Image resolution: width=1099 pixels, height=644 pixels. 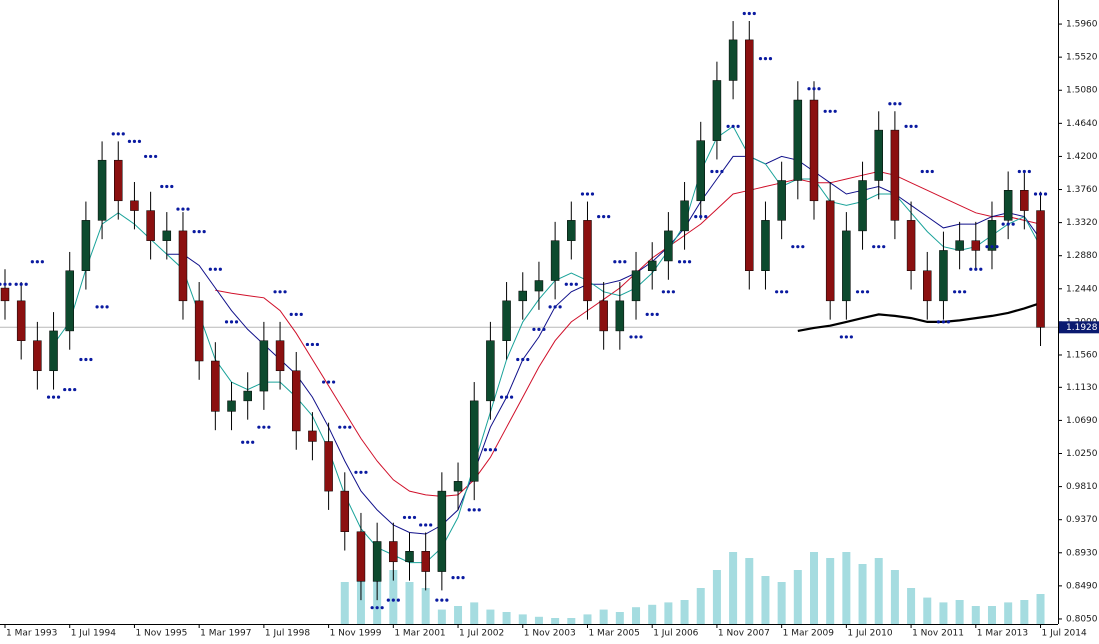 What do you see at coordinates (93, 634) in the screenshot?
I see `x-tick-label: 1 Jul 1994` at bounding box center [93, 634].